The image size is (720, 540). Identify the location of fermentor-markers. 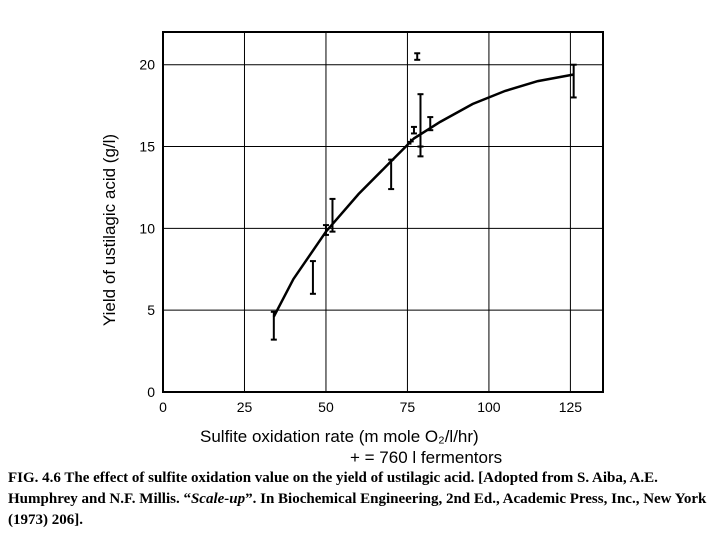
(410, 141).